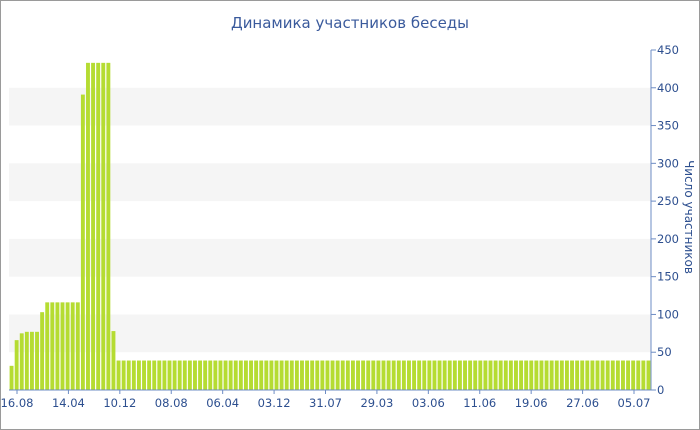  What do you see at coordinates (17, 403) in the screenshot?
I see `x-tick-label: 16.08` at bounding box center [17, 403].